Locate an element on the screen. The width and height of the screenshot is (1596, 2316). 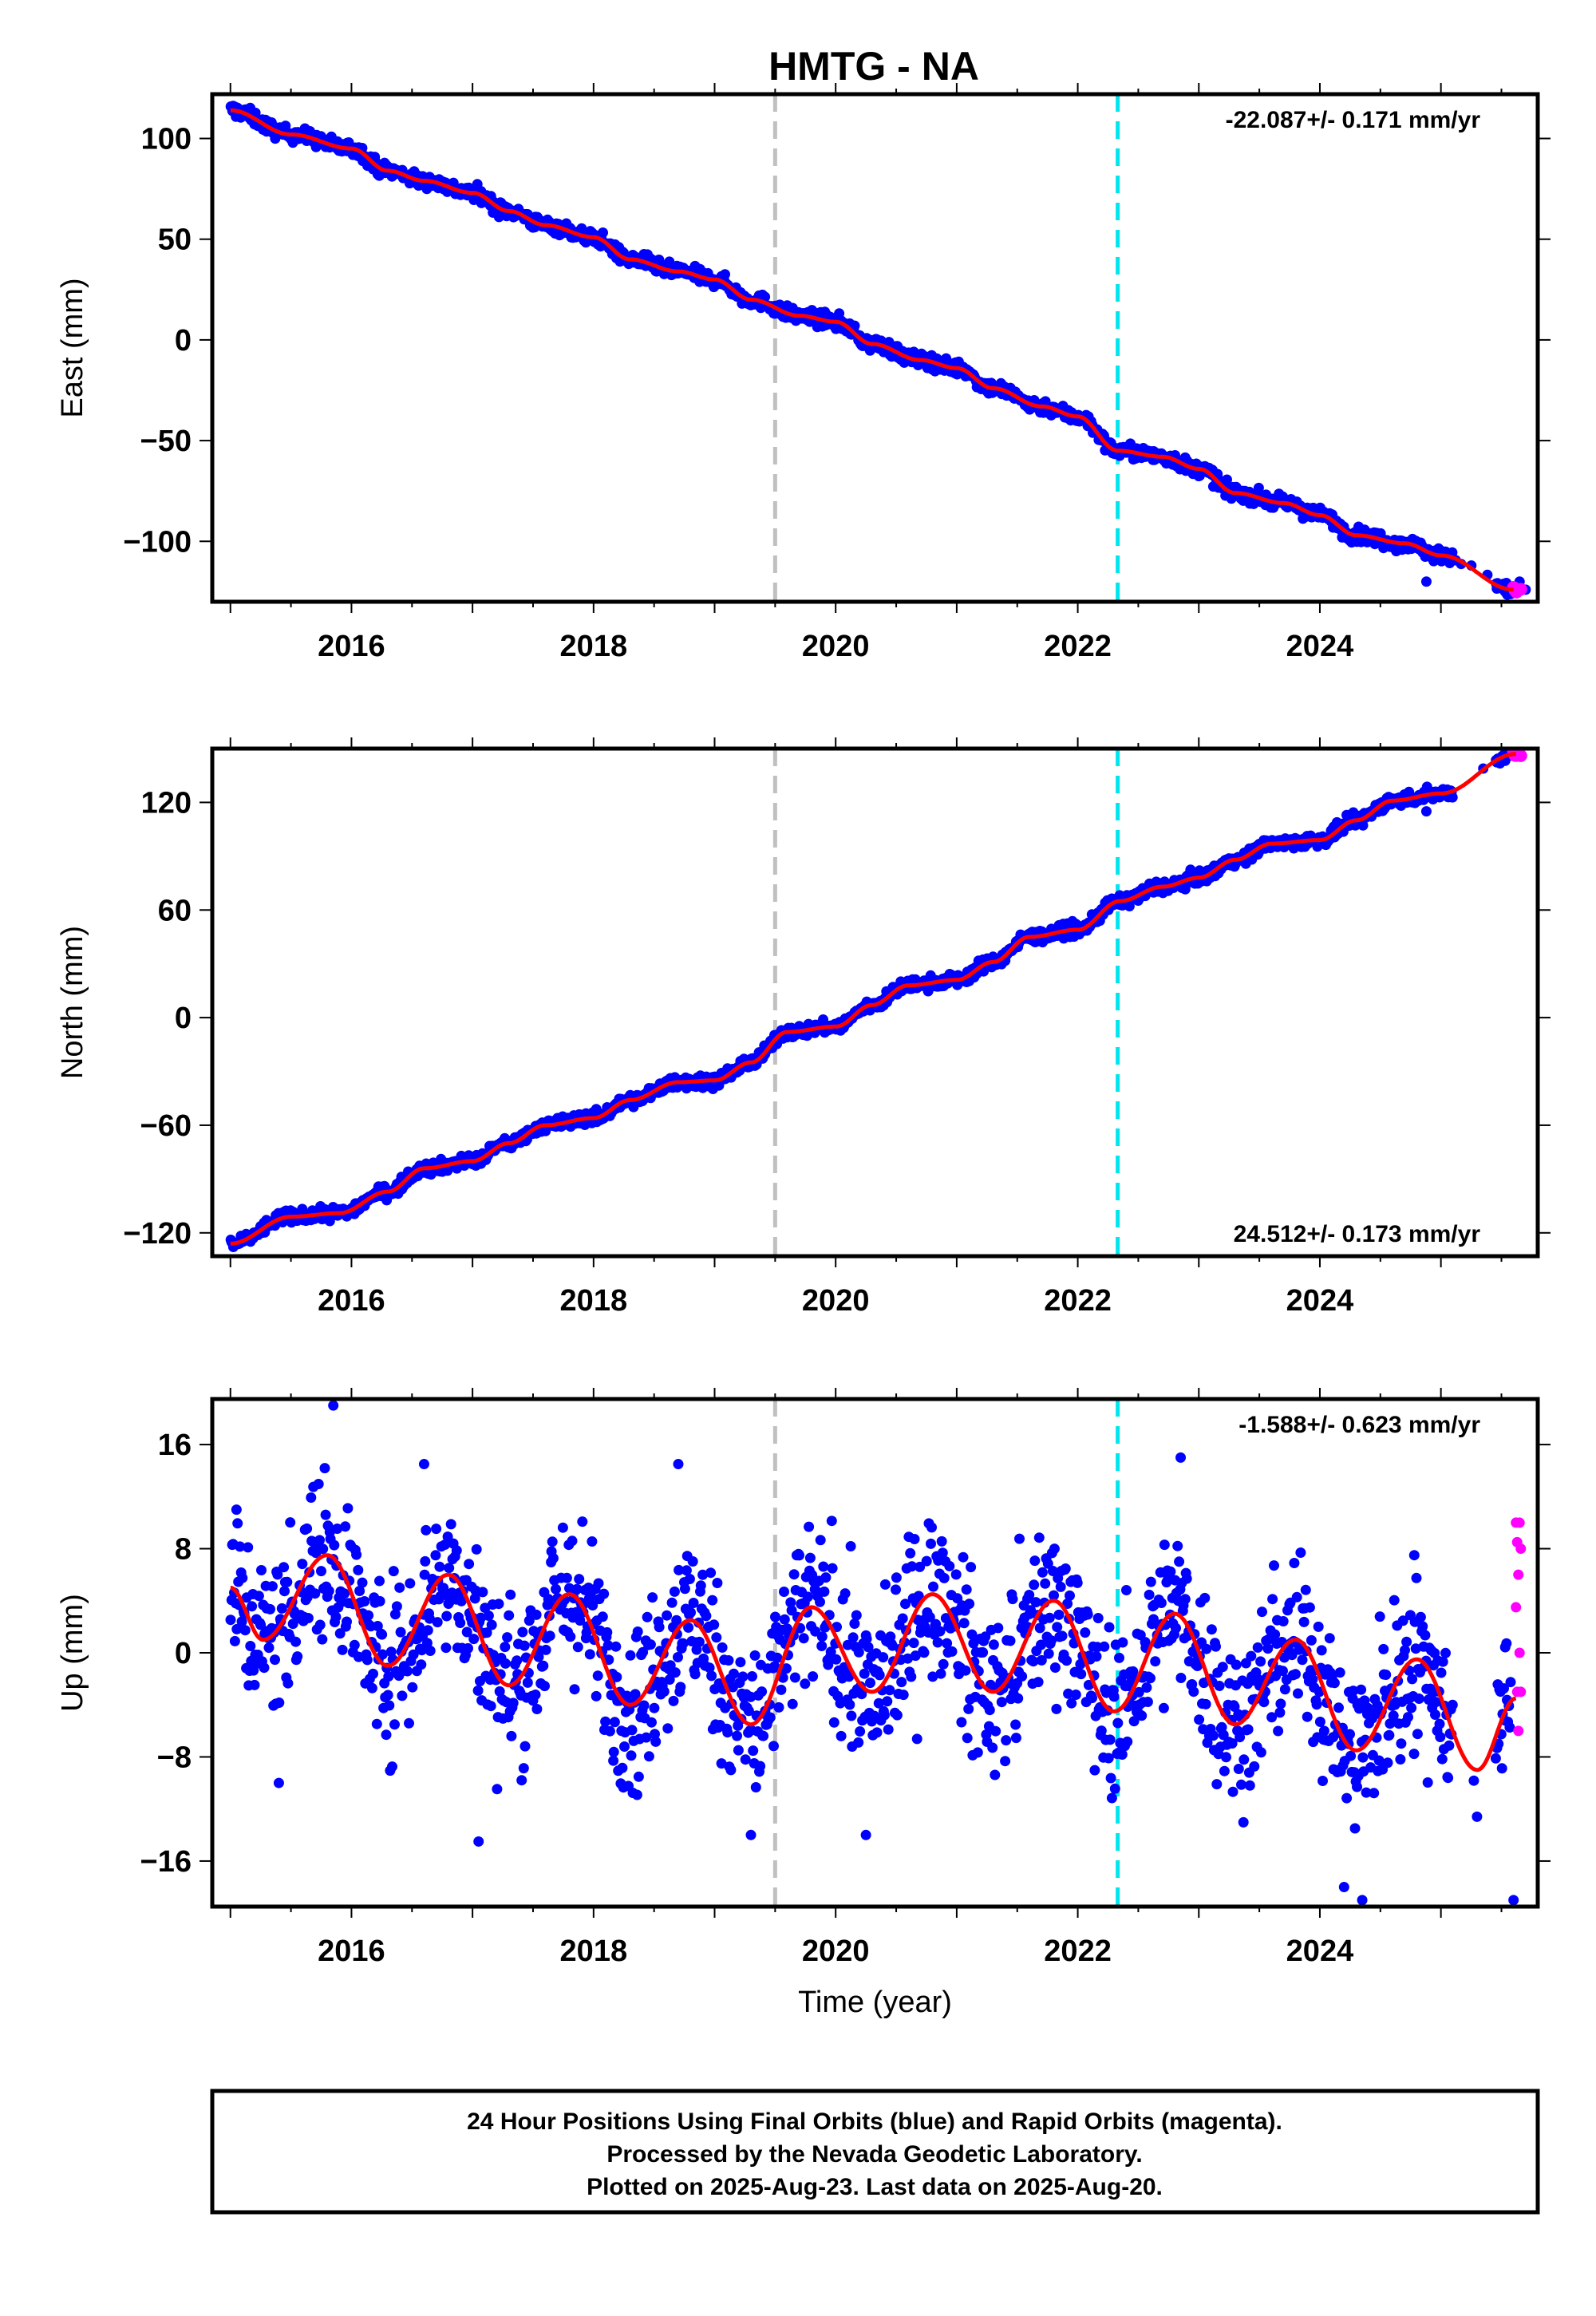
x-tick-label: 2018 is located at coordinates (594, 1952).